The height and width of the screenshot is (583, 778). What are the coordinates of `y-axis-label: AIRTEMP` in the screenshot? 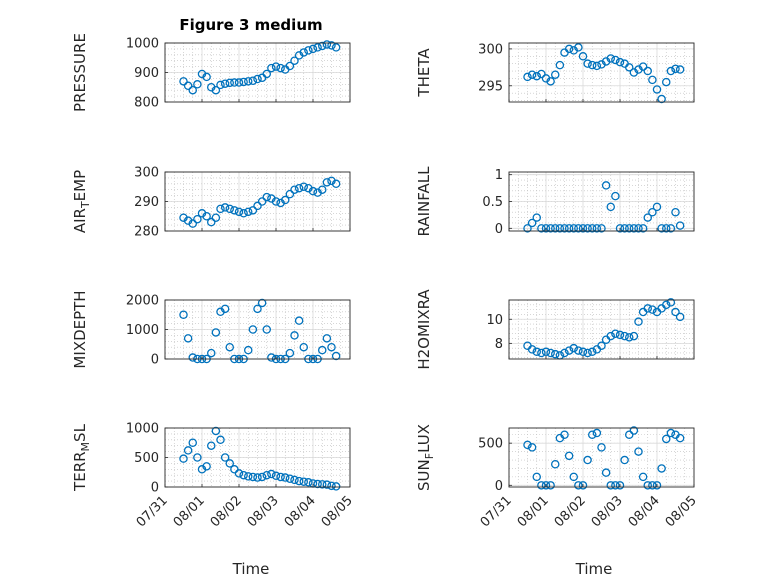 It's located at (81, 201).